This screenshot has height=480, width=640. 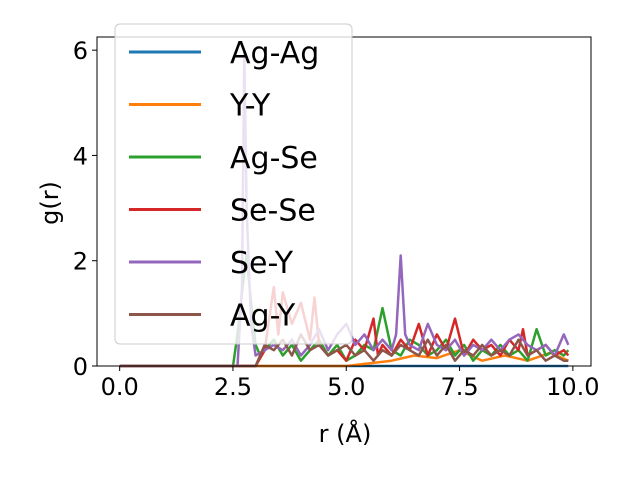 What do you see at coordinates (572, 387) in the screenshot?
I see `x-tick-label: 10.0` at bounding box center [572, 387].